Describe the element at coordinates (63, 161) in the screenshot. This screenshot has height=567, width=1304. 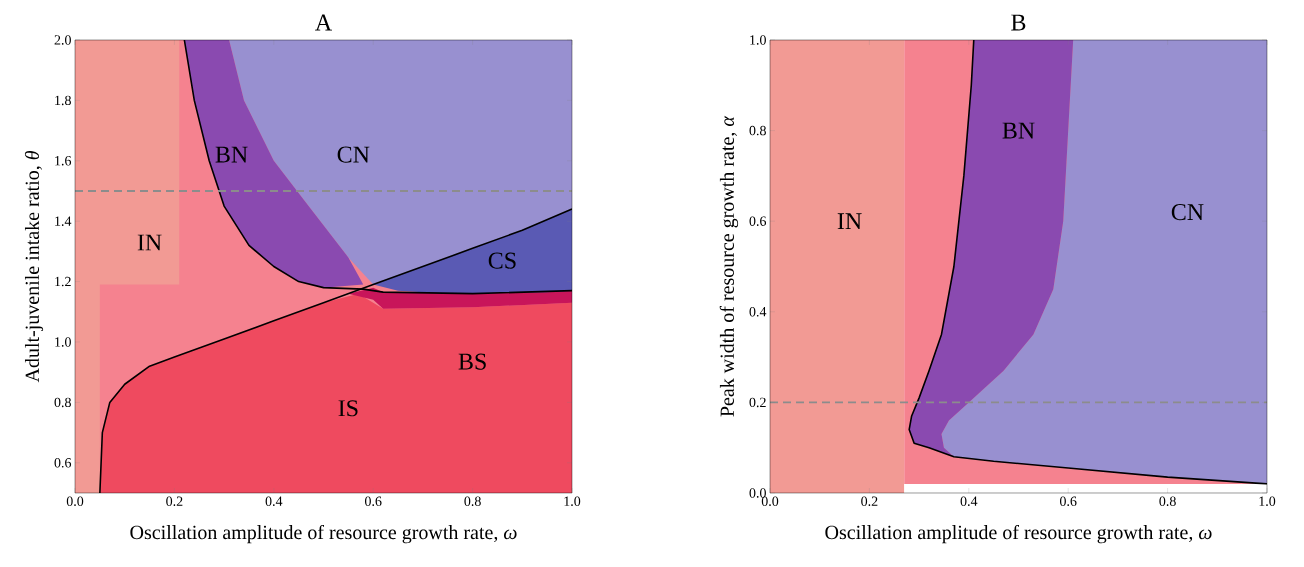
I see `y-tick-label: 1.6` at that location.